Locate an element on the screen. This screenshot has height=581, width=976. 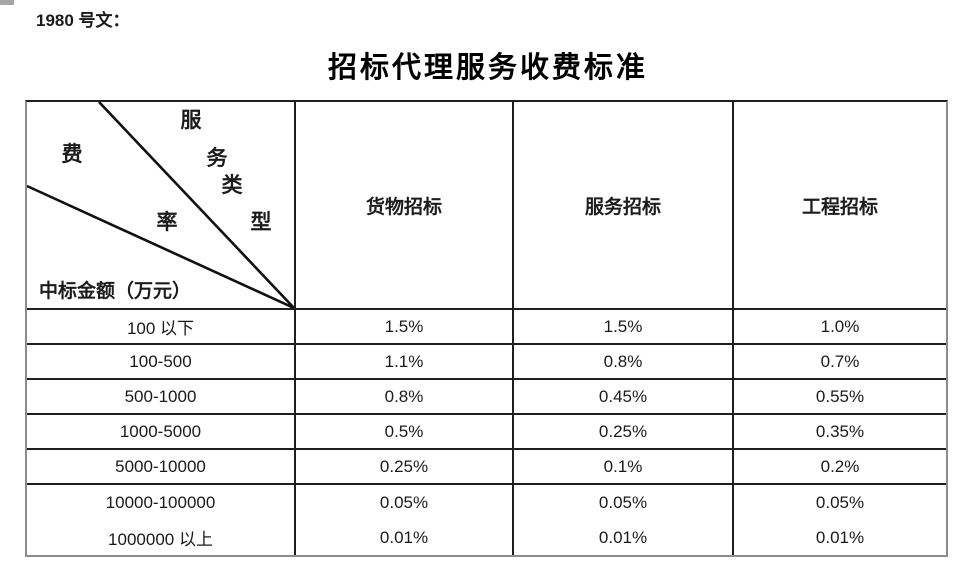
amount-range-cell: 5000-10000 is located at coordinates (161, 467).